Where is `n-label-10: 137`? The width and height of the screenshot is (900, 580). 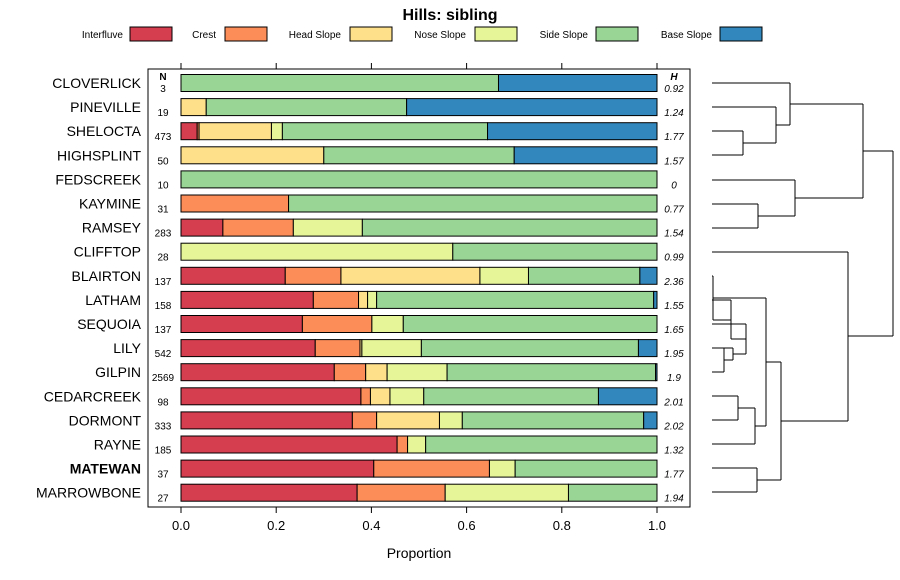
n-label-10: 137 is located at coordinates (163, 330).